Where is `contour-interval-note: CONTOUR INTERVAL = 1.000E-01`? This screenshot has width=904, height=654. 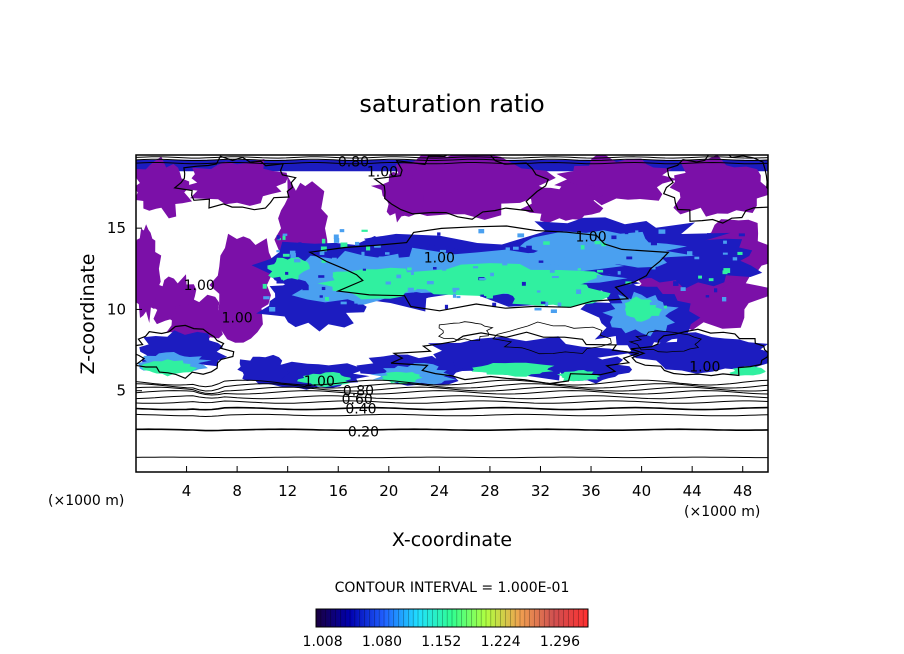
contour-interval-note: CONTOUR INTERVAL = 1.000E-01 is located at coordinates (452, 588).